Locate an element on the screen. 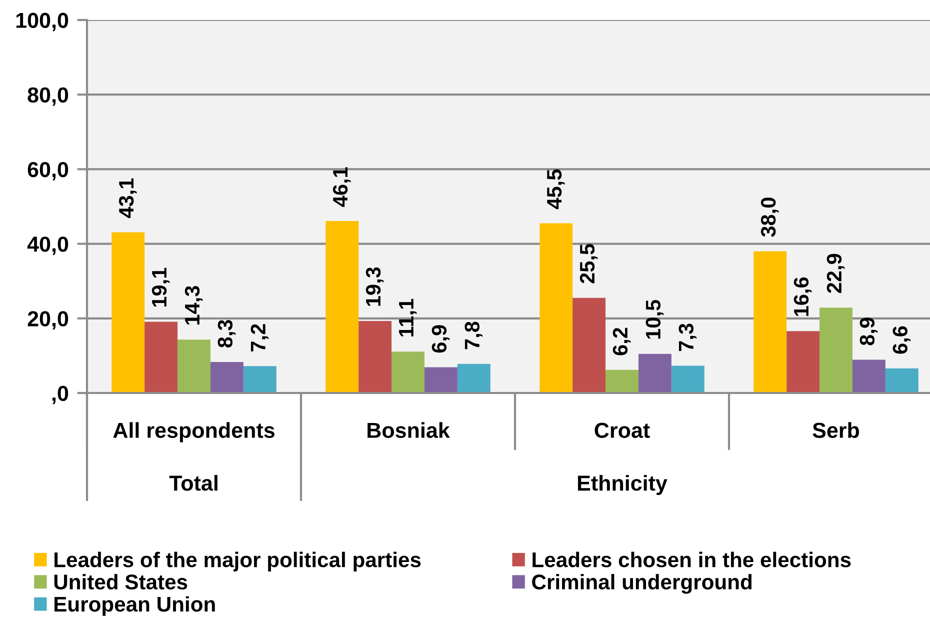  data-label: 6,9 is located at coordinates (441, 339).